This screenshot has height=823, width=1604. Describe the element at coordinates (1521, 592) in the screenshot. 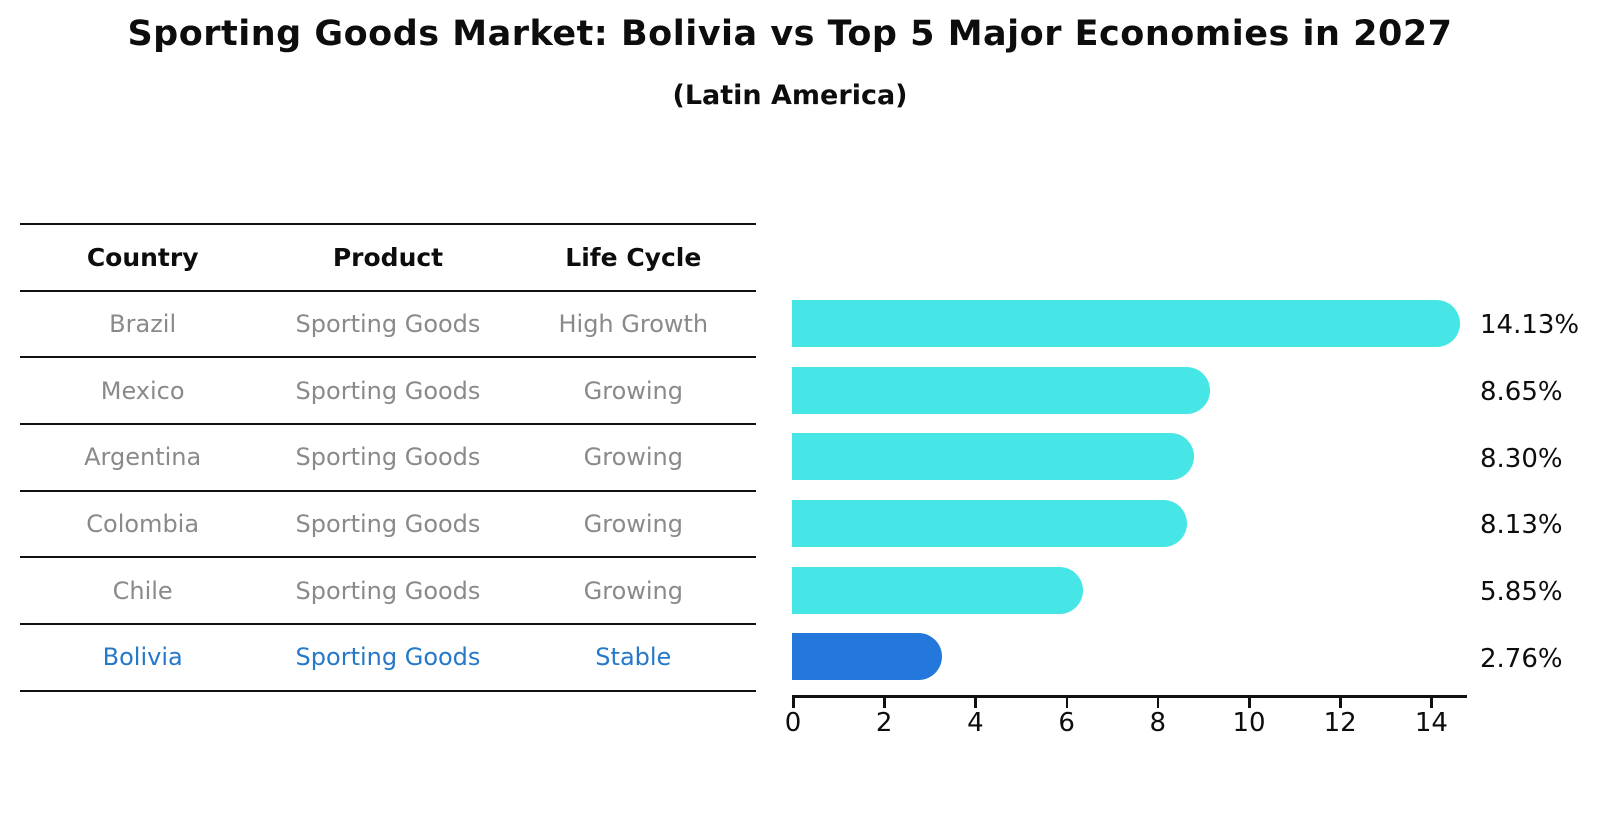

I see `bar-value-label: 5.85%` at that location.